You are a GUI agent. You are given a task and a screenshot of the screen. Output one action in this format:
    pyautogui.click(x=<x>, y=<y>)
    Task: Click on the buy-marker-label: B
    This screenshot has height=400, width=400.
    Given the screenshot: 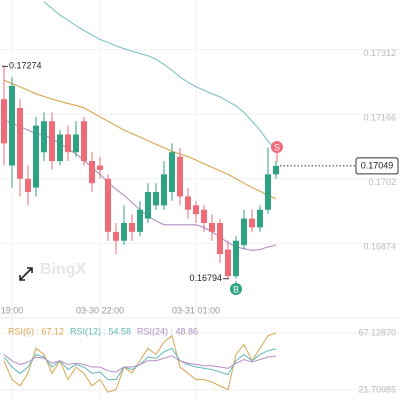 What is the action you would take?
    pyautogui.click(x=236, y=289)
    